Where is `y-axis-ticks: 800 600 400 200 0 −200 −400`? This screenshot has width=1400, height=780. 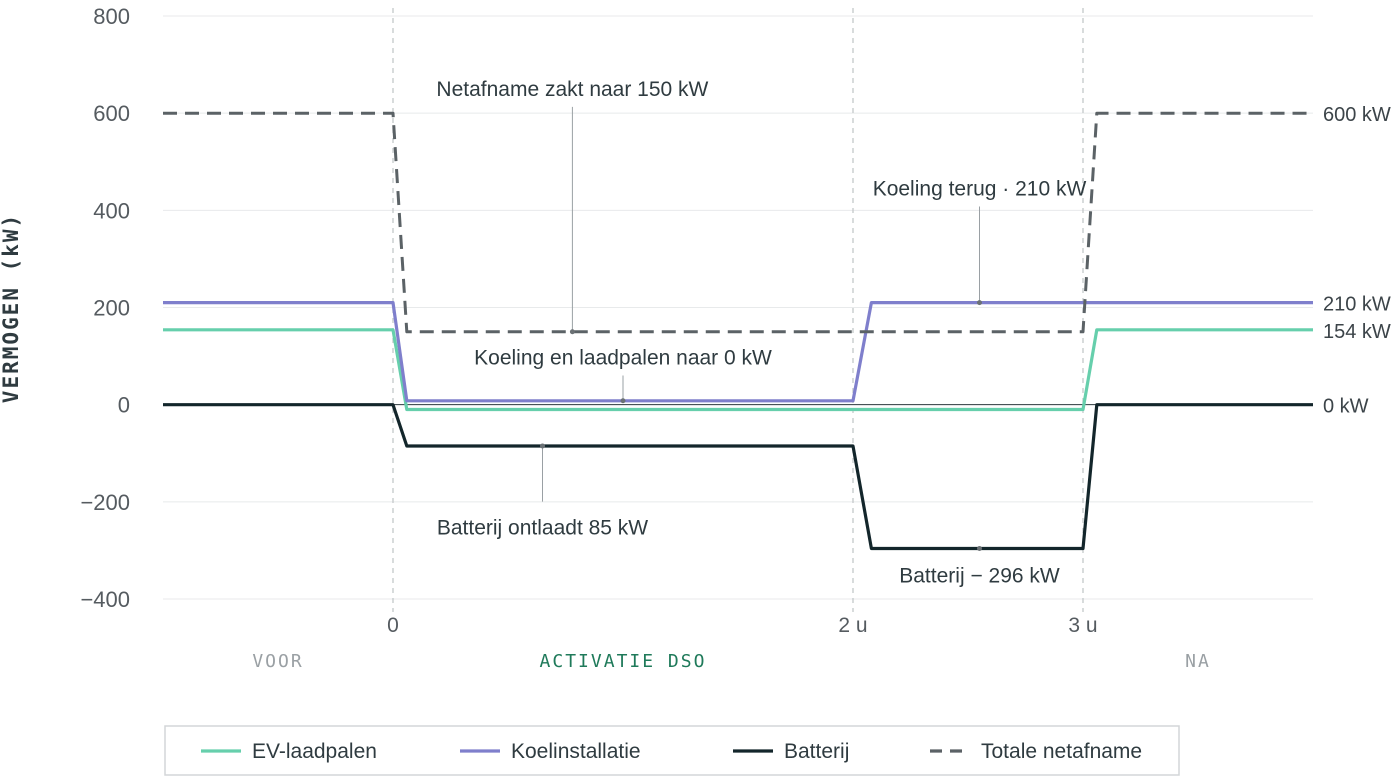
y-axis-ticks: 800 600 400 200 0 −200 −400 is located at coordinates (105, 308).